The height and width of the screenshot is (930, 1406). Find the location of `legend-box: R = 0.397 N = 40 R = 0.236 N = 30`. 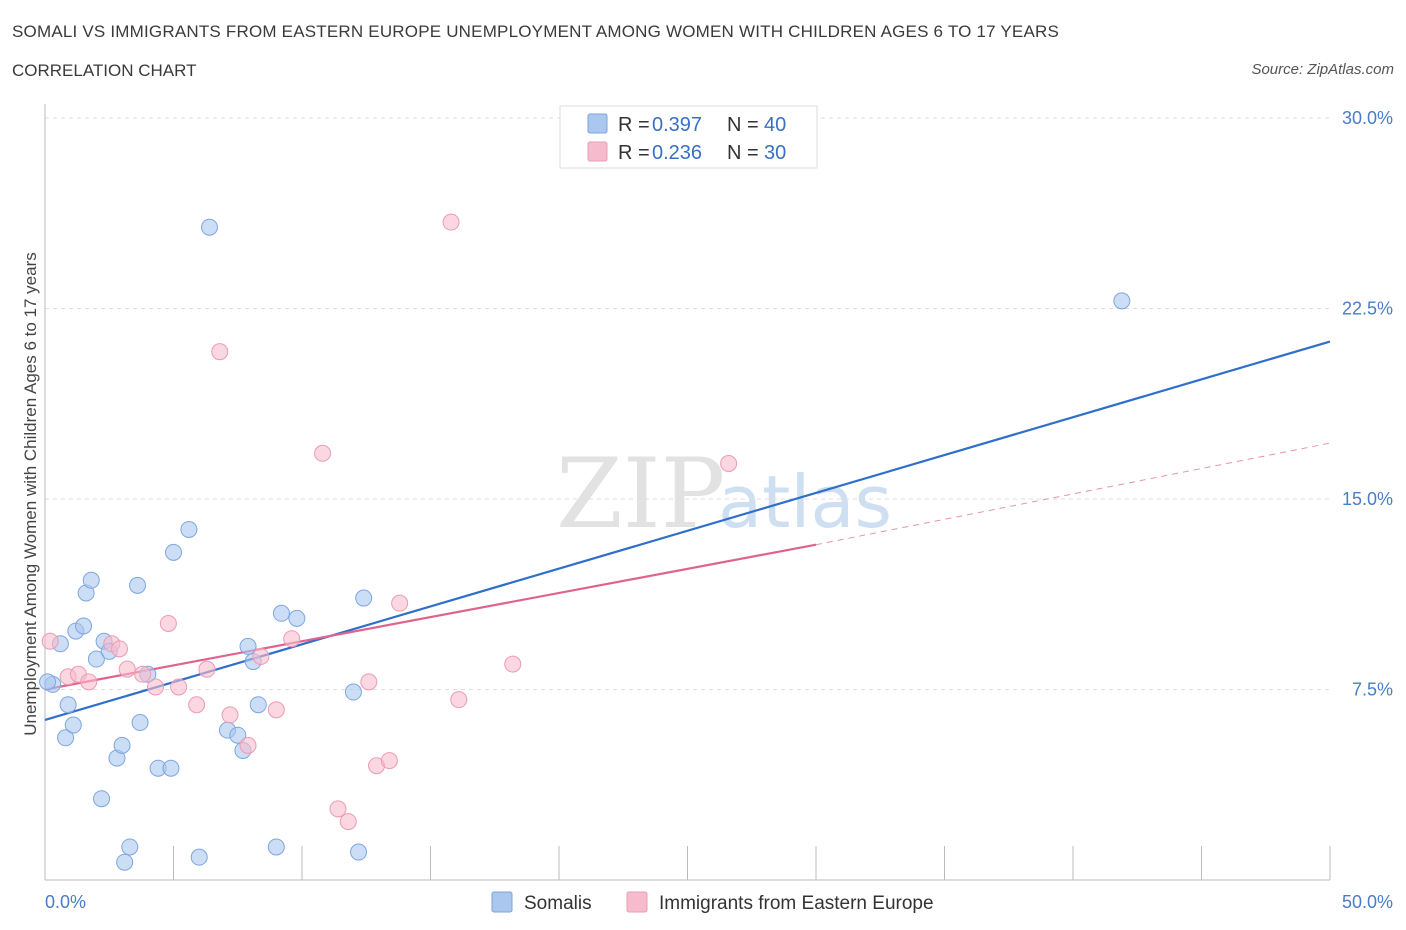

legend-box: R = 0.397 N = 40 R = 0.236 N = 30 is located at coordinates (688, 137).